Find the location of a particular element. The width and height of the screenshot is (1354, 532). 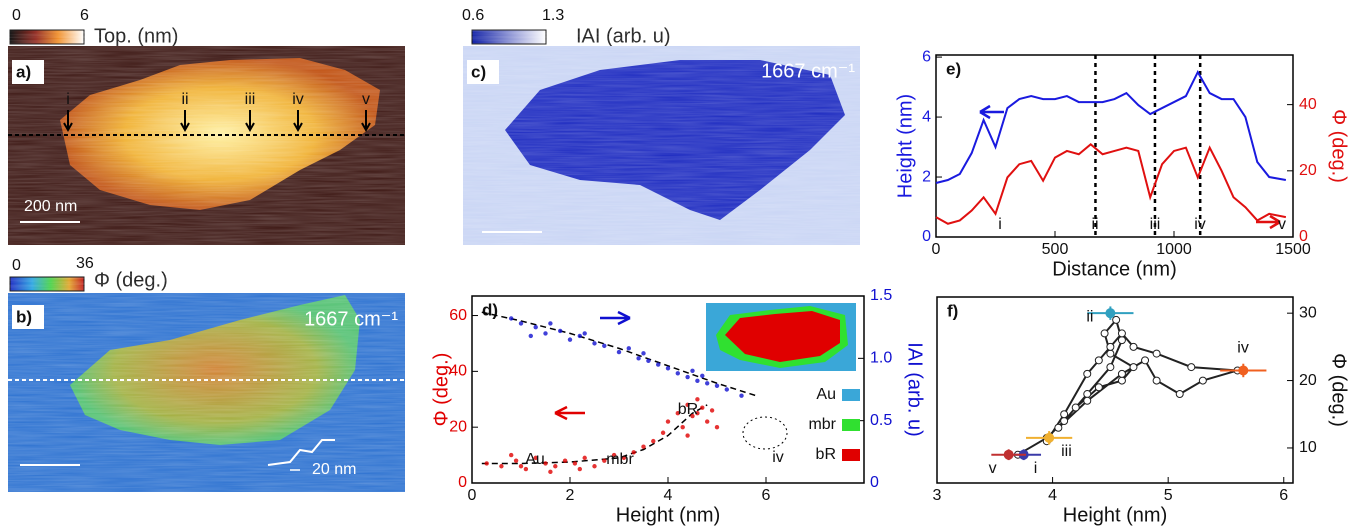

plot-frame is located at coordinates (1115, 390).